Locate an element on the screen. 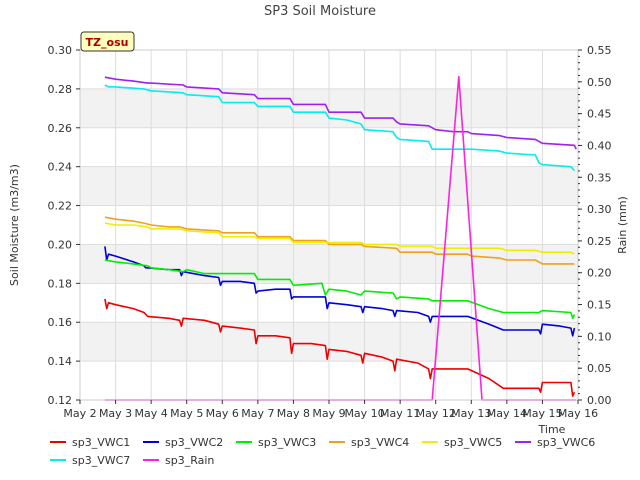 This screenshot has height=480, width=640. x-tick-label: May 6 is located at coordinates (222, 413).